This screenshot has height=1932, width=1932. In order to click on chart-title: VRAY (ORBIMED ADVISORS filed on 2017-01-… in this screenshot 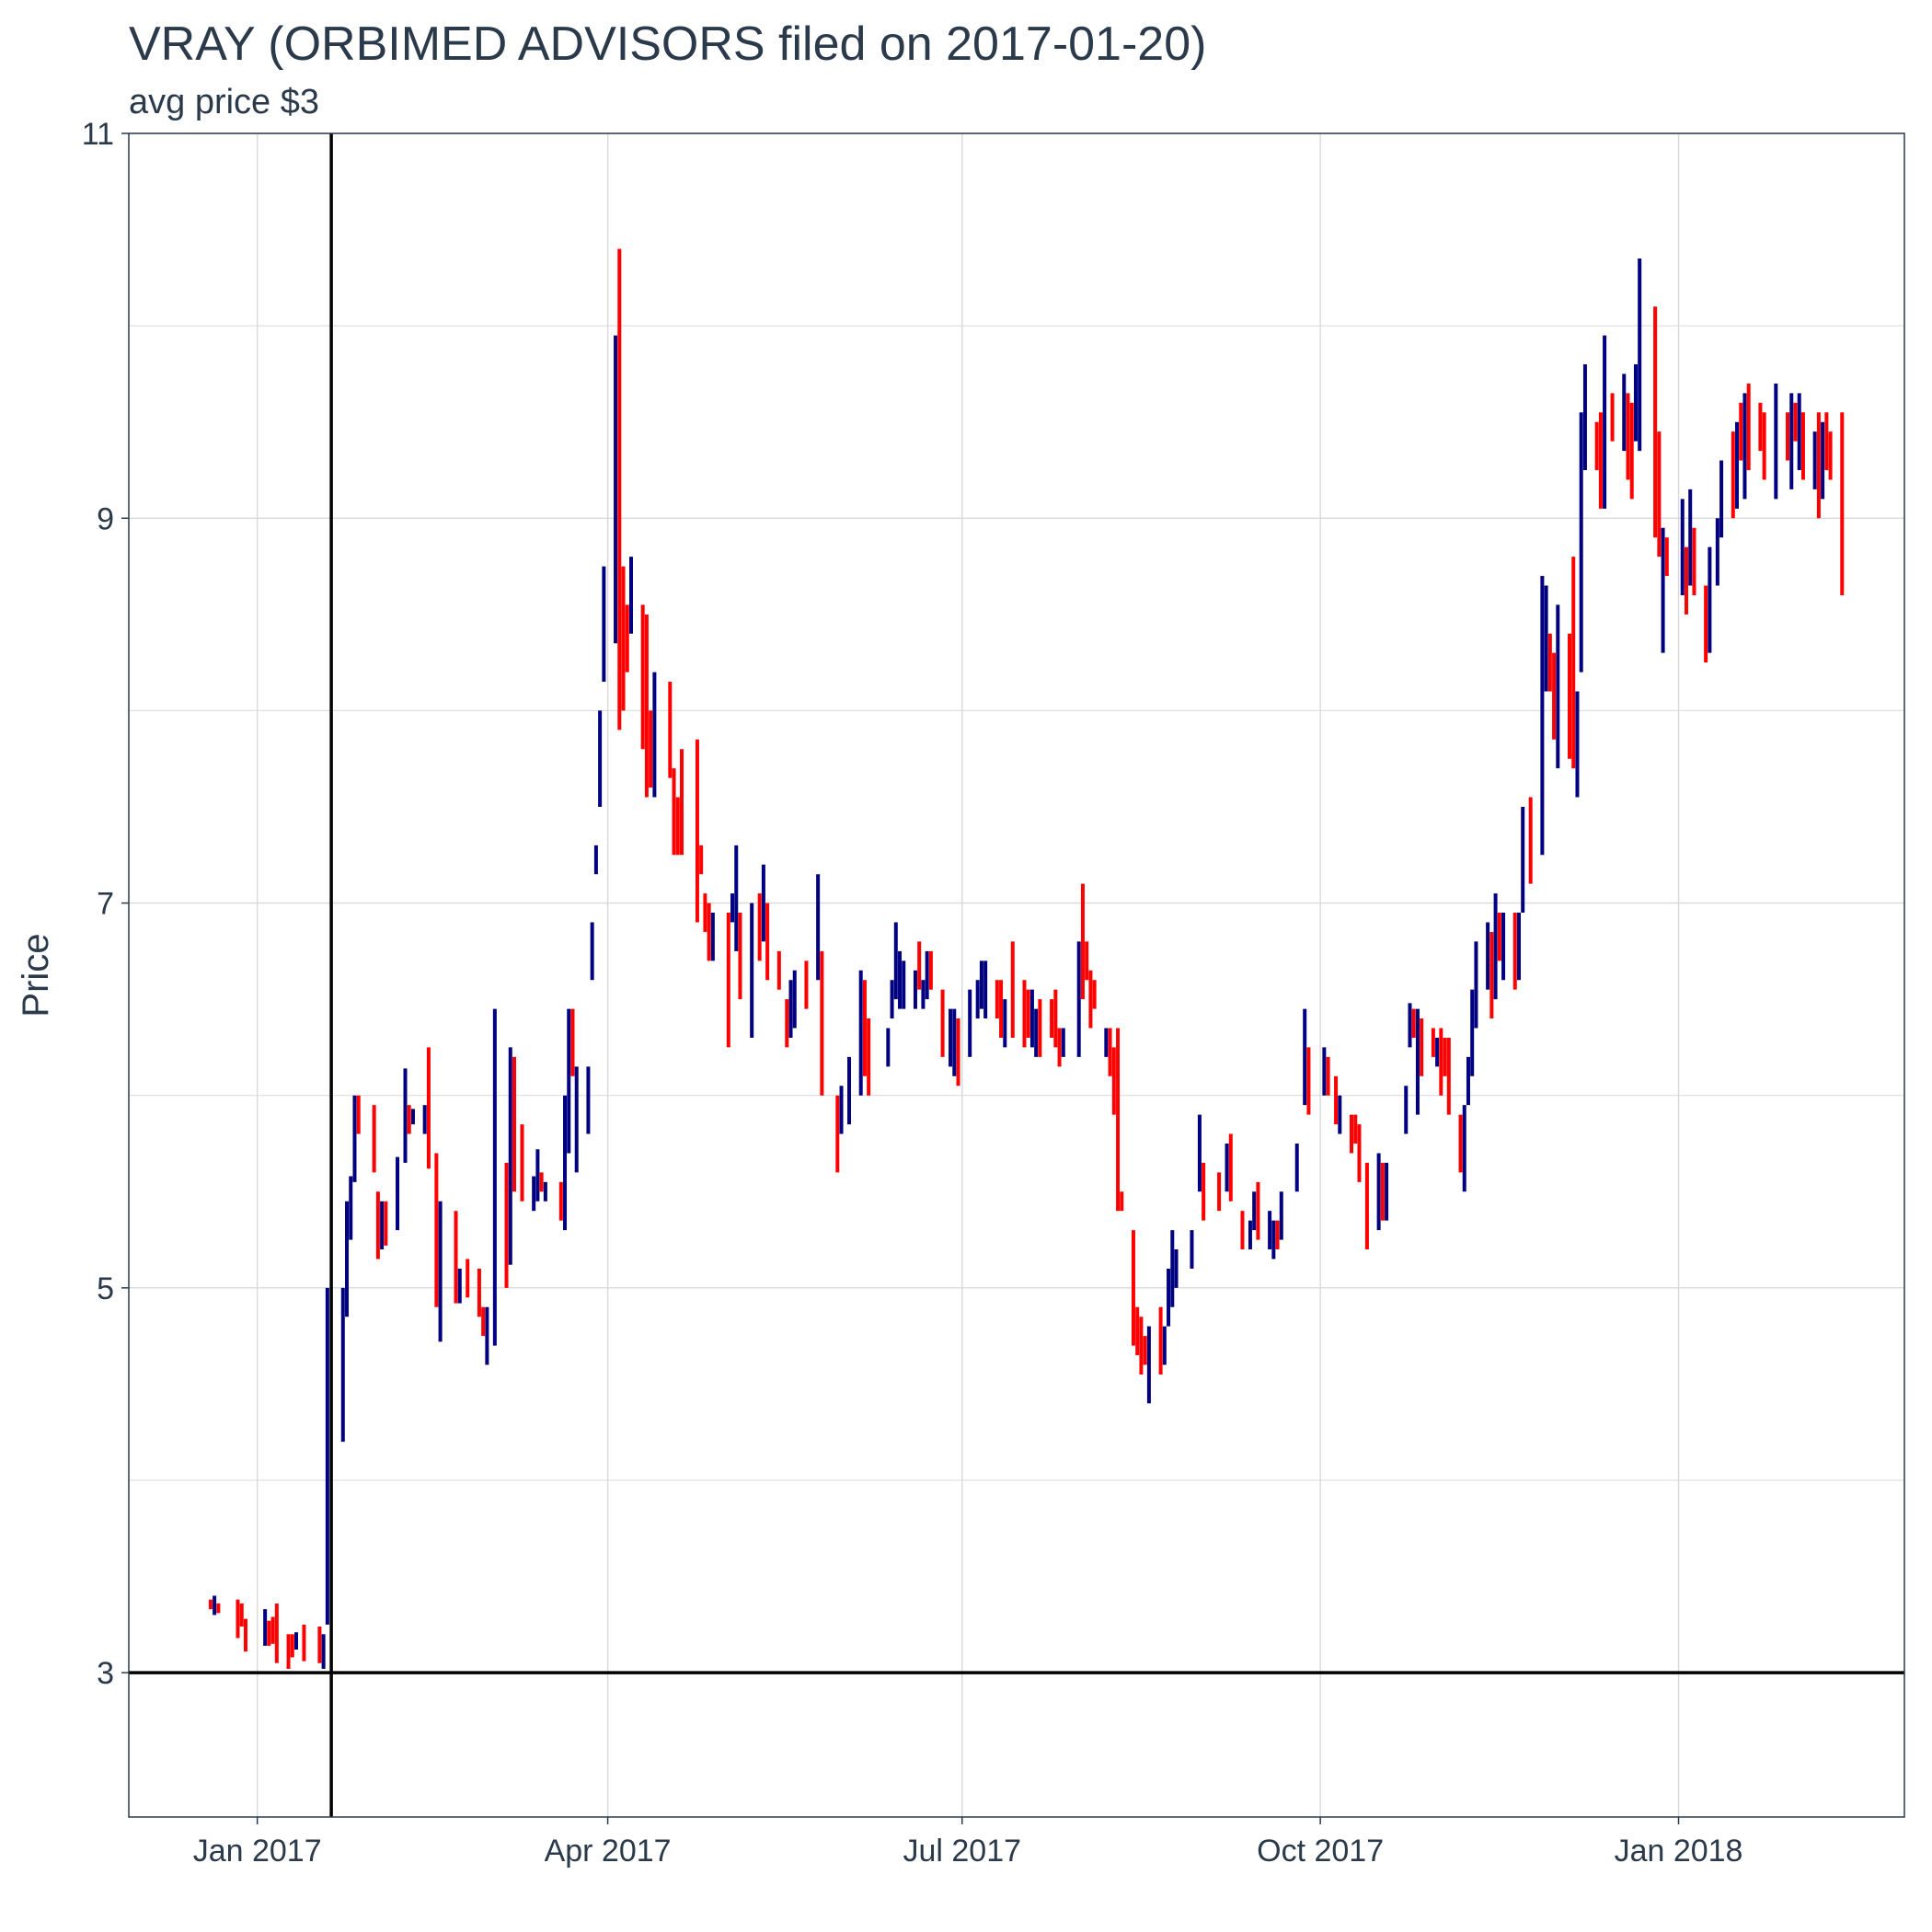, I will do `click(668, 44)`.